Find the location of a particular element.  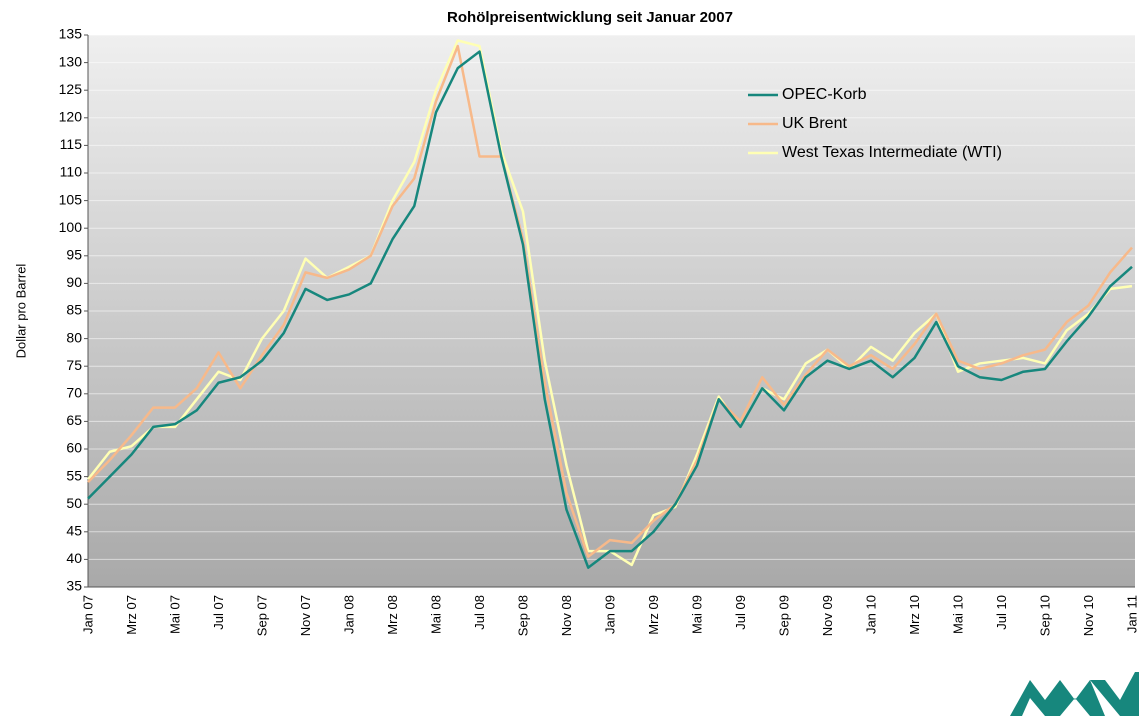

legend-label: OPEC-Korb is located at coordinates (824, 94).